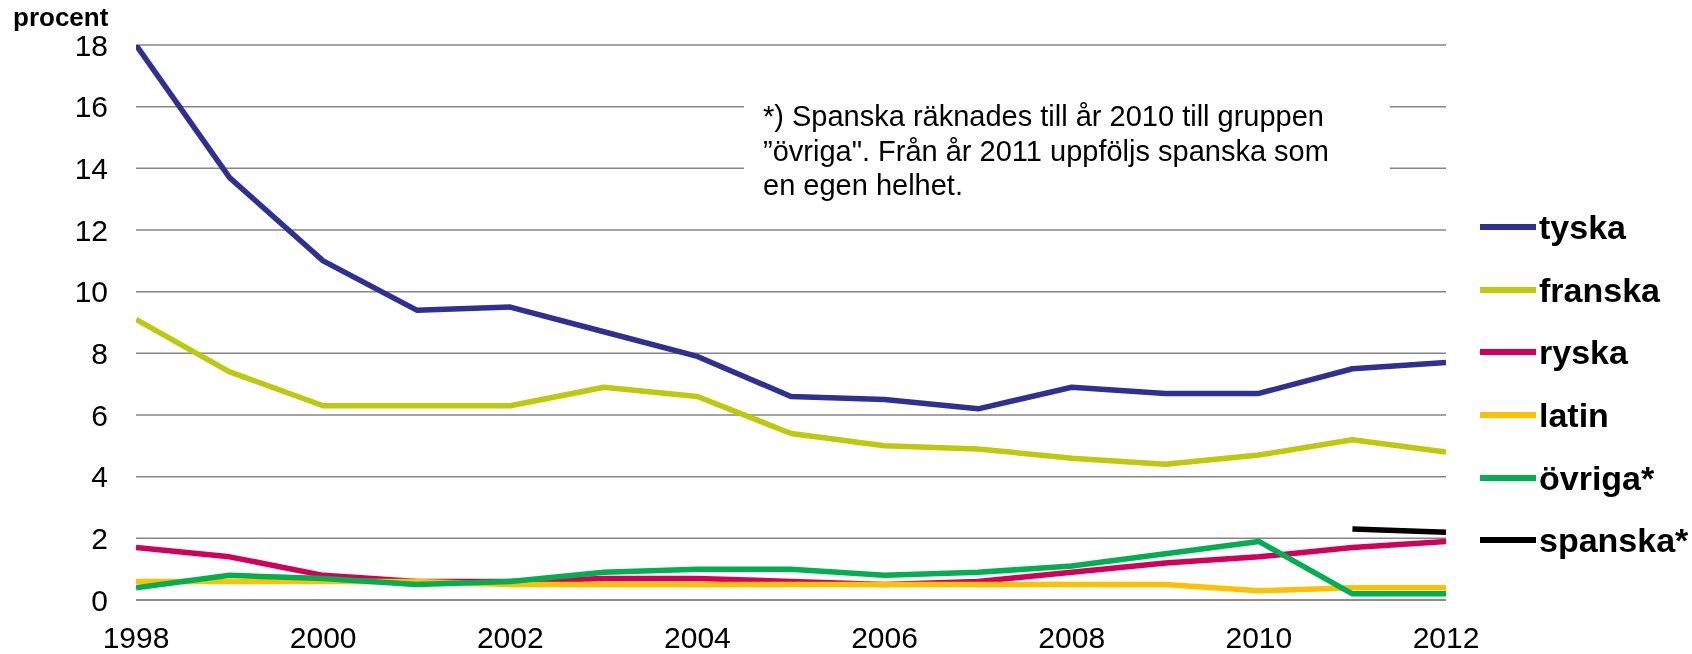  What do you see at coordinates (884, 637) in the screenshot?
I see `x-tick-label: 2006` at bounding box center [884, 637].